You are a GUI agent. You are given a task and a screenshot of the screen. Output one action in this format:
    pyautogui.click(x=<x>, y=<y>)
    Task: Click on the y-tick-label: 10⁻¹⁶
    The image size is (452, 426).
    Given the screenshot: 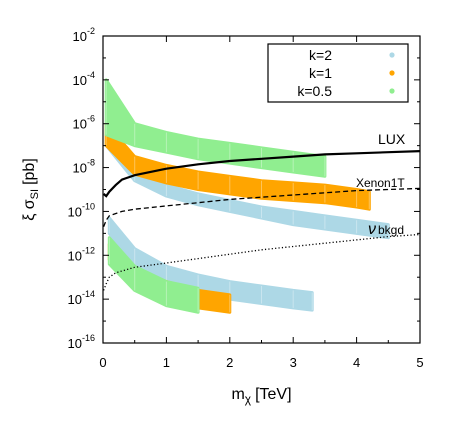 What is the action you would take?
    pyautogui.click(x=81, y=342)
    